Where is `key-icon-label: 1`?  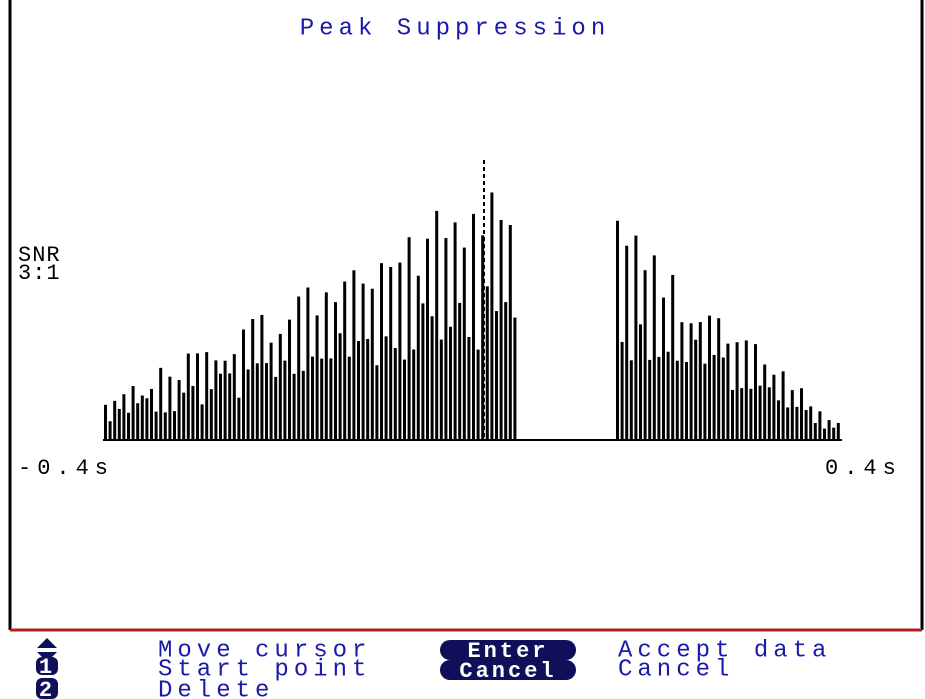
key-icon-label: 1 is located at coordinates (47, 667).